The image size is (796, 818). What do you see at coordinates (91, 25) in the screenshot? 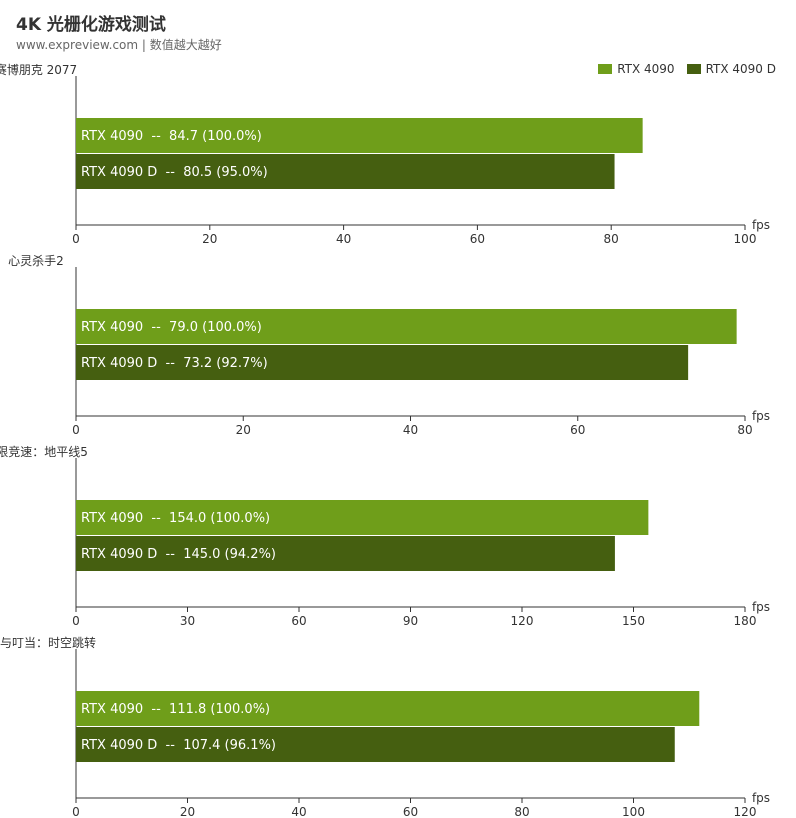
I see `page-title: 4K 光栅化游戏测试` at bounding box center [91, 25].